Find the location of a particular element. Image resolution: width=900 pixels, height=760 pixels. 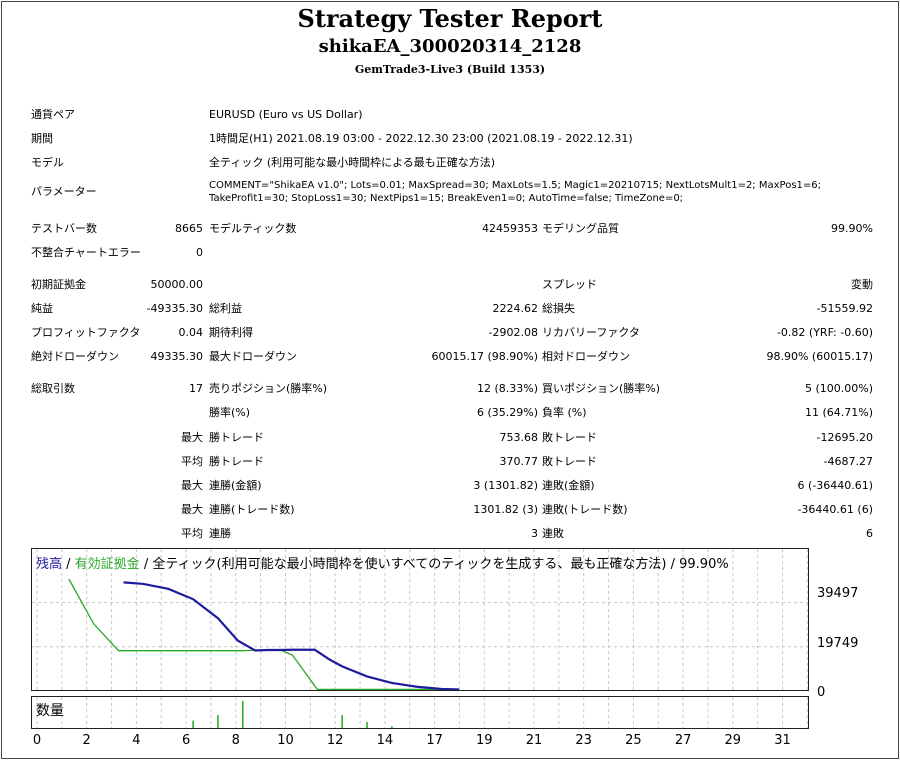

cons-win-money-label: 連勝(金額) is located at coordinates (235, 485).